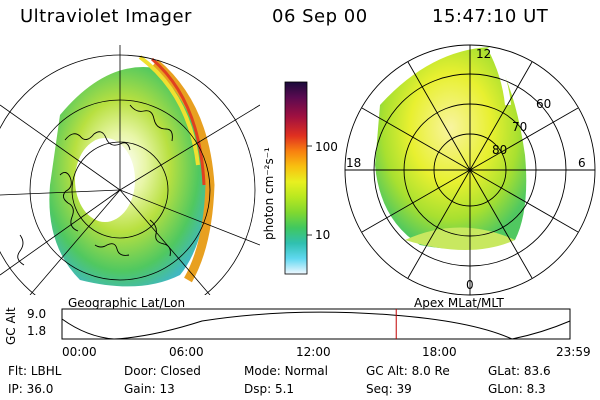 Image resolution: width=600 pixels, height=400 pixels. What do you see at coordinates (31, 389) in the screenshot?
I see `info-ip: IP: 36.0` at bounding box center [31, 389].